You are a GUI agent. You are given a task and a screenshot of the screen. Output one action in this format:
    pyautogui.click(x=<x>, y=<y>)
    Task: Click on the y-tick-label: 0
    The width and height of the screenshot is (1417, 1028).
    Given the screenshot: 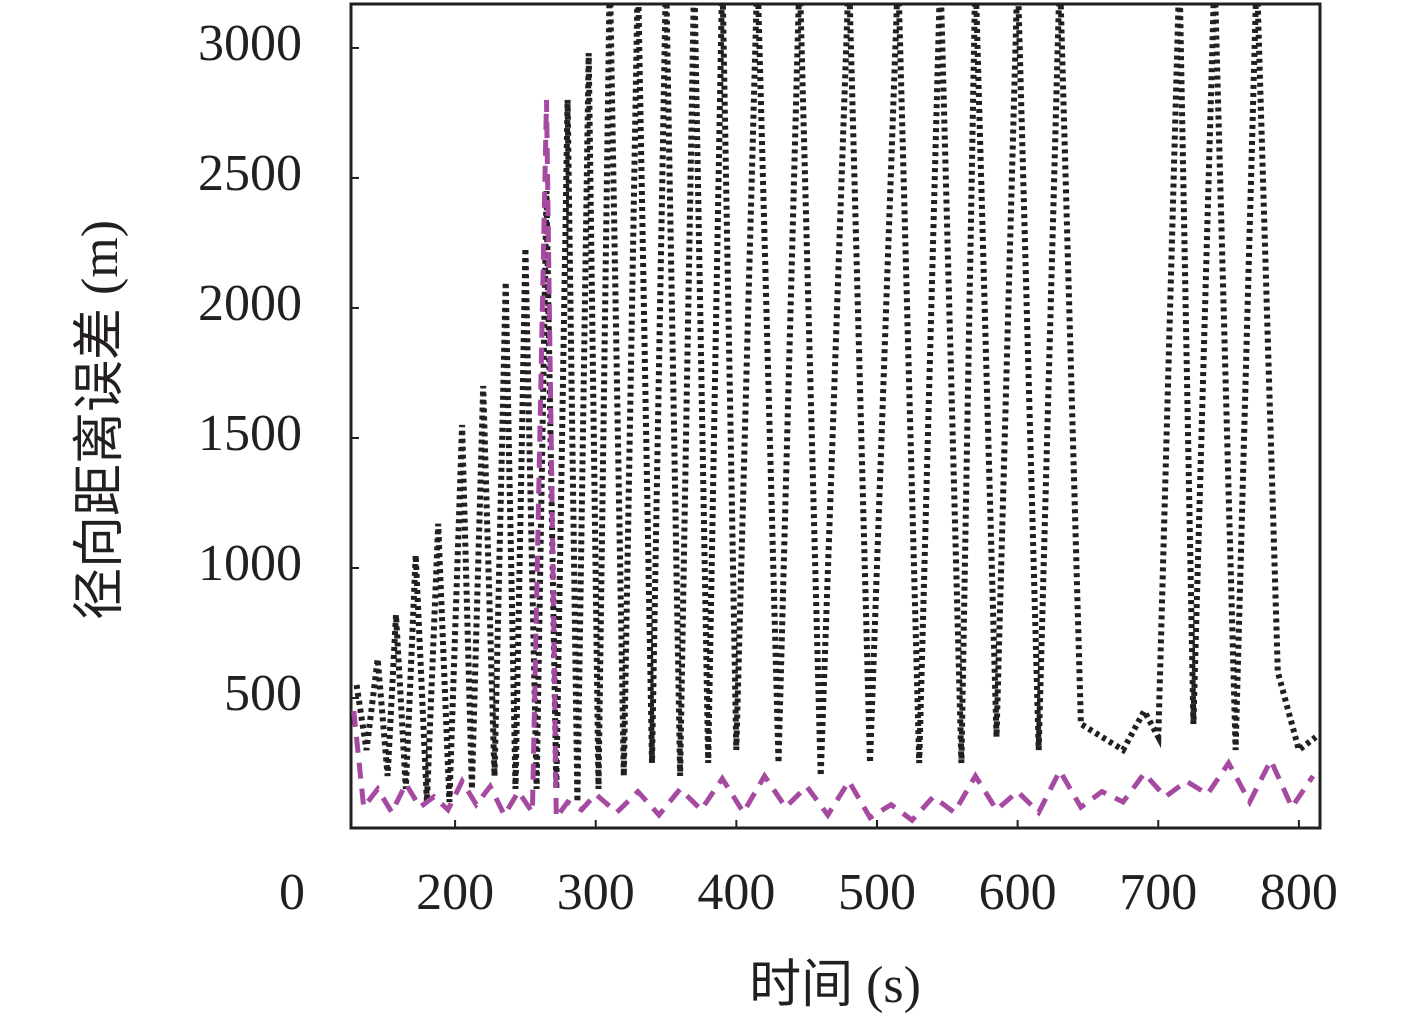 What is the action you would take?
    pyautogui.click(x=292, y=892)
    